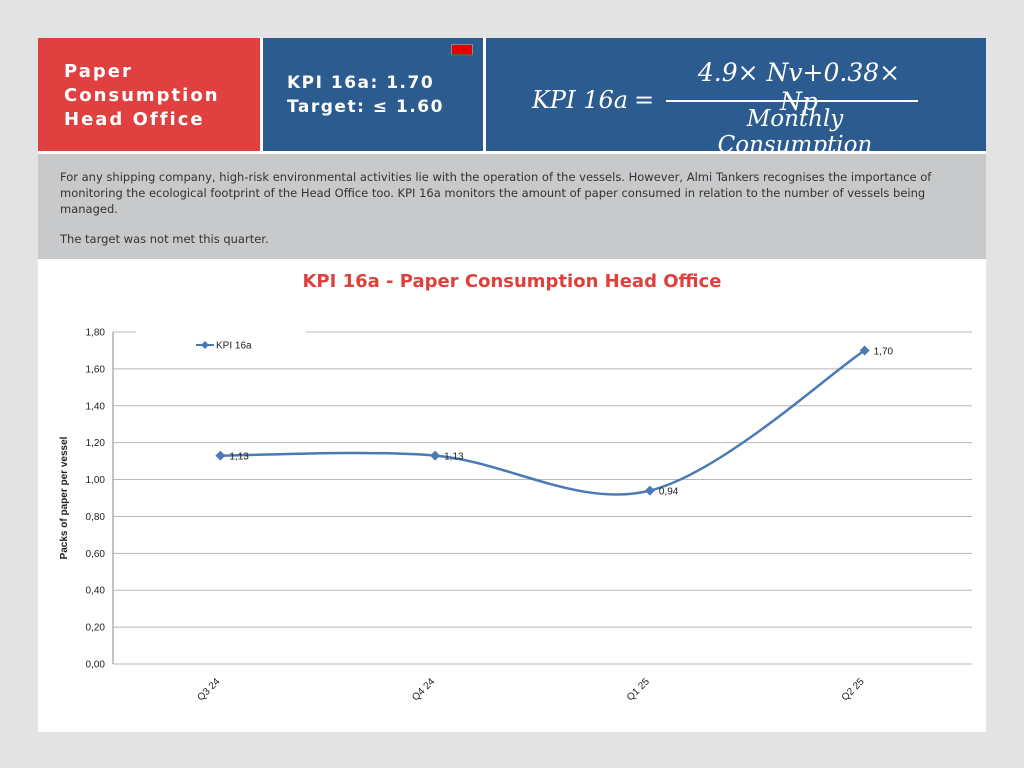 The image size is (1024, 768). I want to click on formula-fraction-bar, so click(792, 101).